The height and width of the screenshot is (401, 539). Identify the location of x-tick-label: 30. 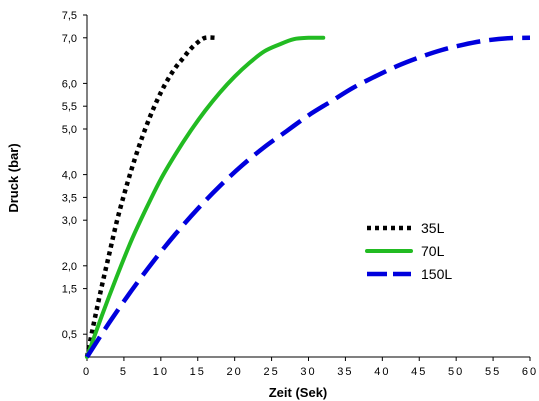
(308, 372).